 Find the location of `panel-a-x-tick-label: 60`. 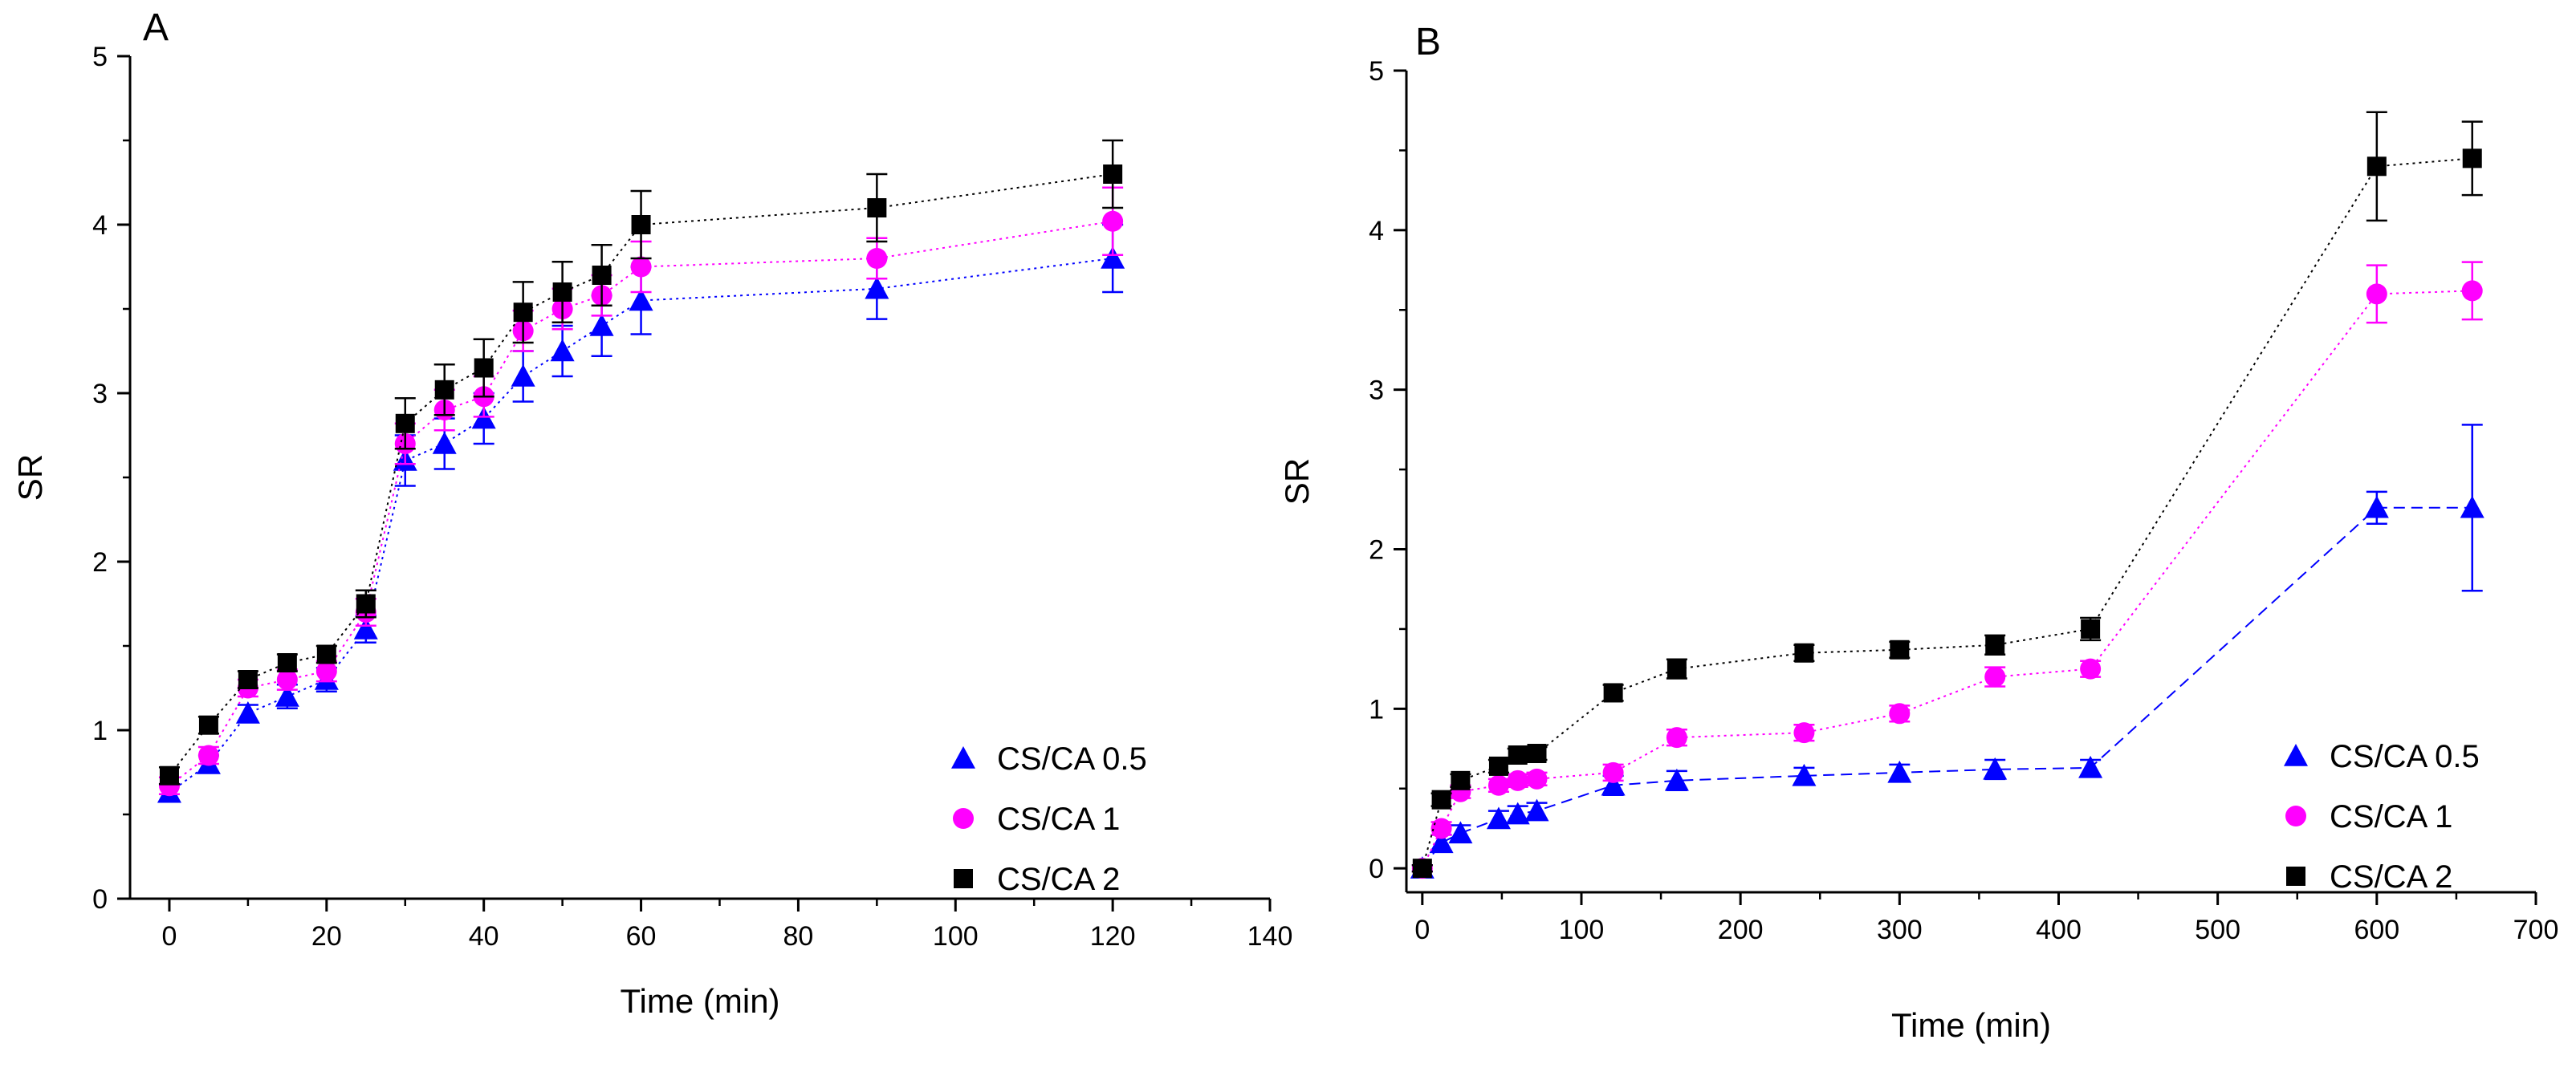

panel-a-x-tick-label: 60 is located at coordinates (641, 936).